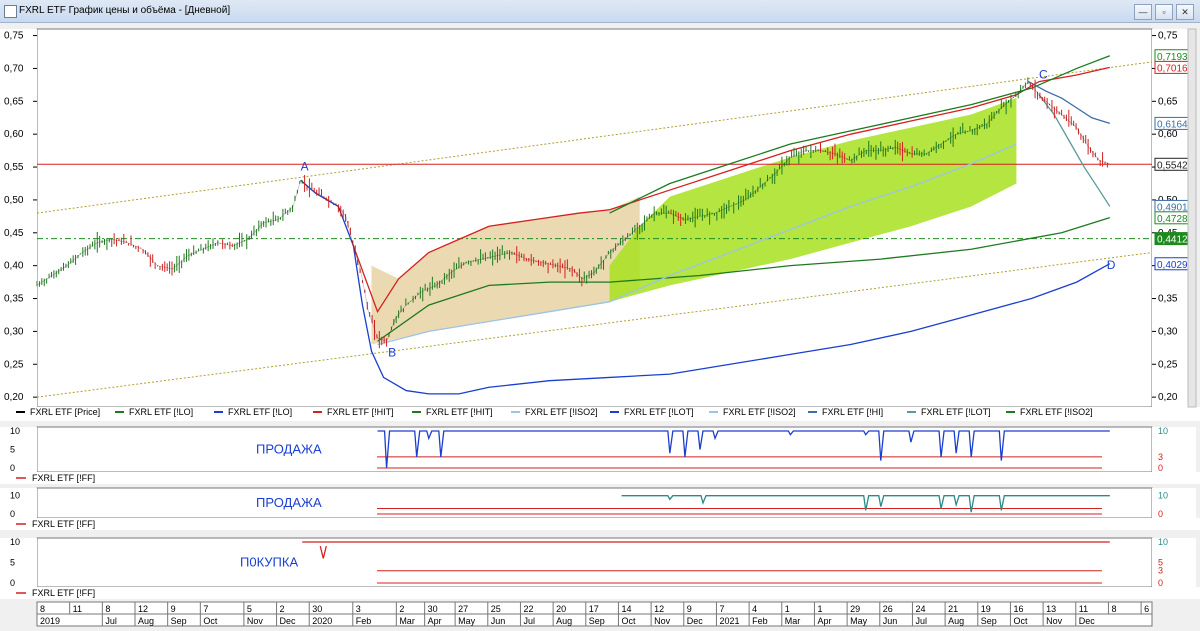  I want to click on right-value-label: 0,4901, so click(1172, 207).